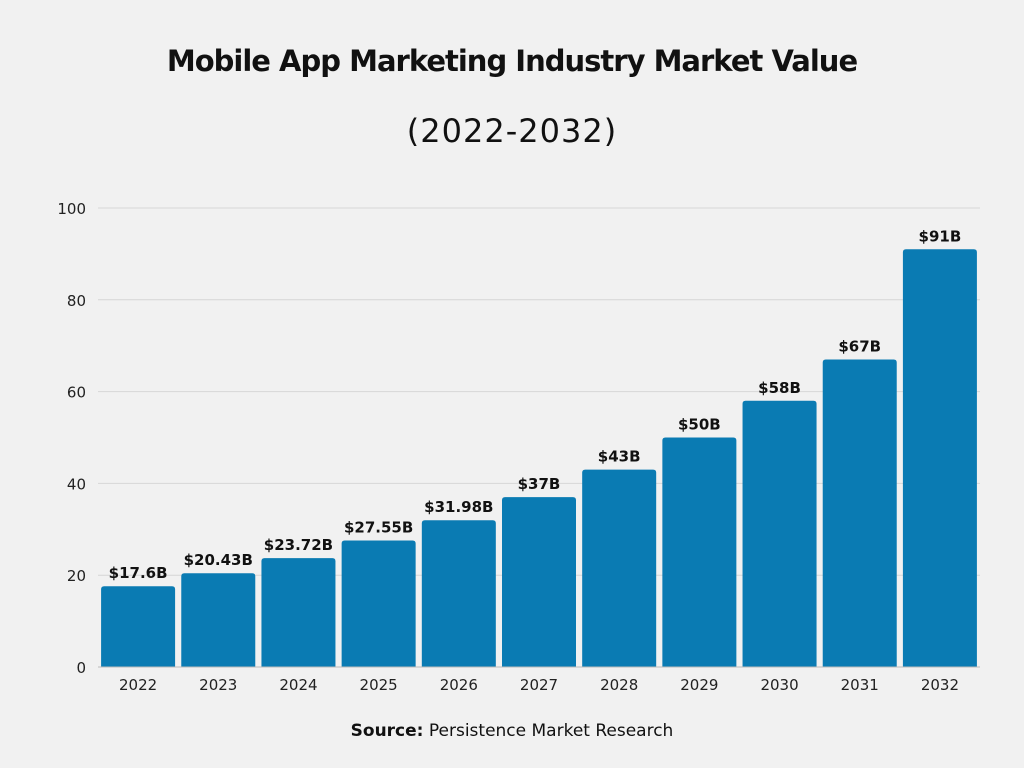  What do you see at coordinates (512, 131) in the screenshot?
I see `chart-subtitle: (2022-2032)` at bounding box center [512, 131].